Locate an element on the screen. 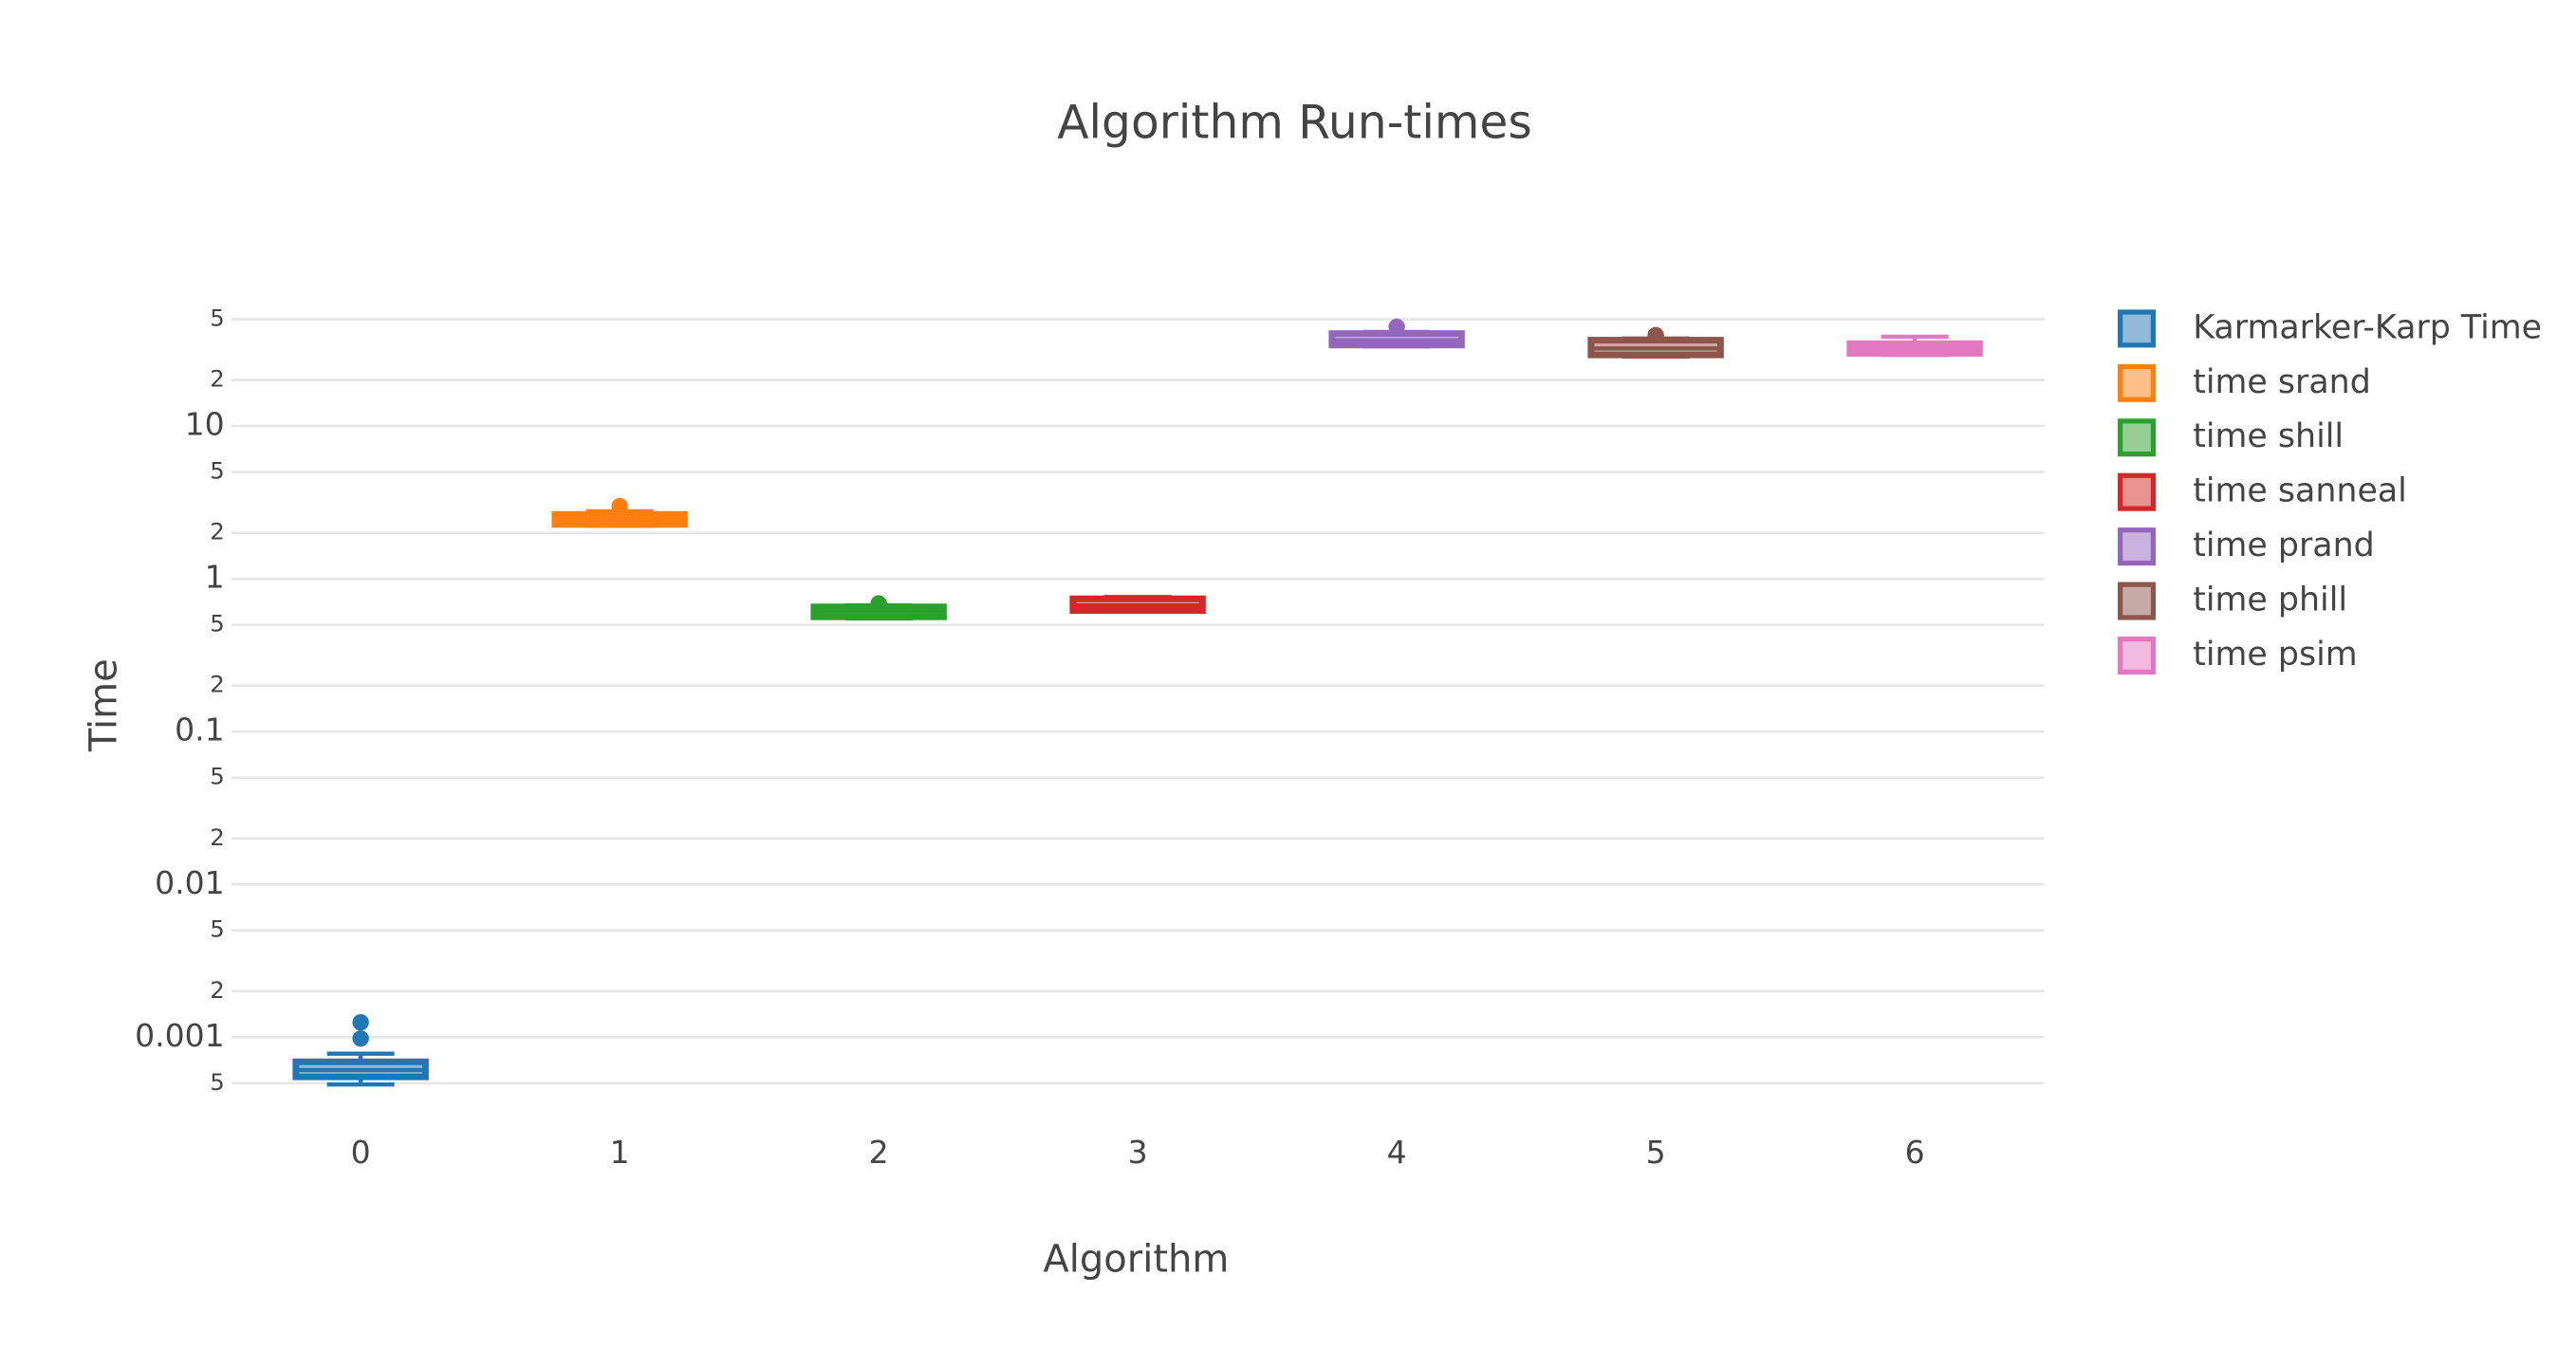  x-tick-label: 5 is located at coordinates (1656, 1153).